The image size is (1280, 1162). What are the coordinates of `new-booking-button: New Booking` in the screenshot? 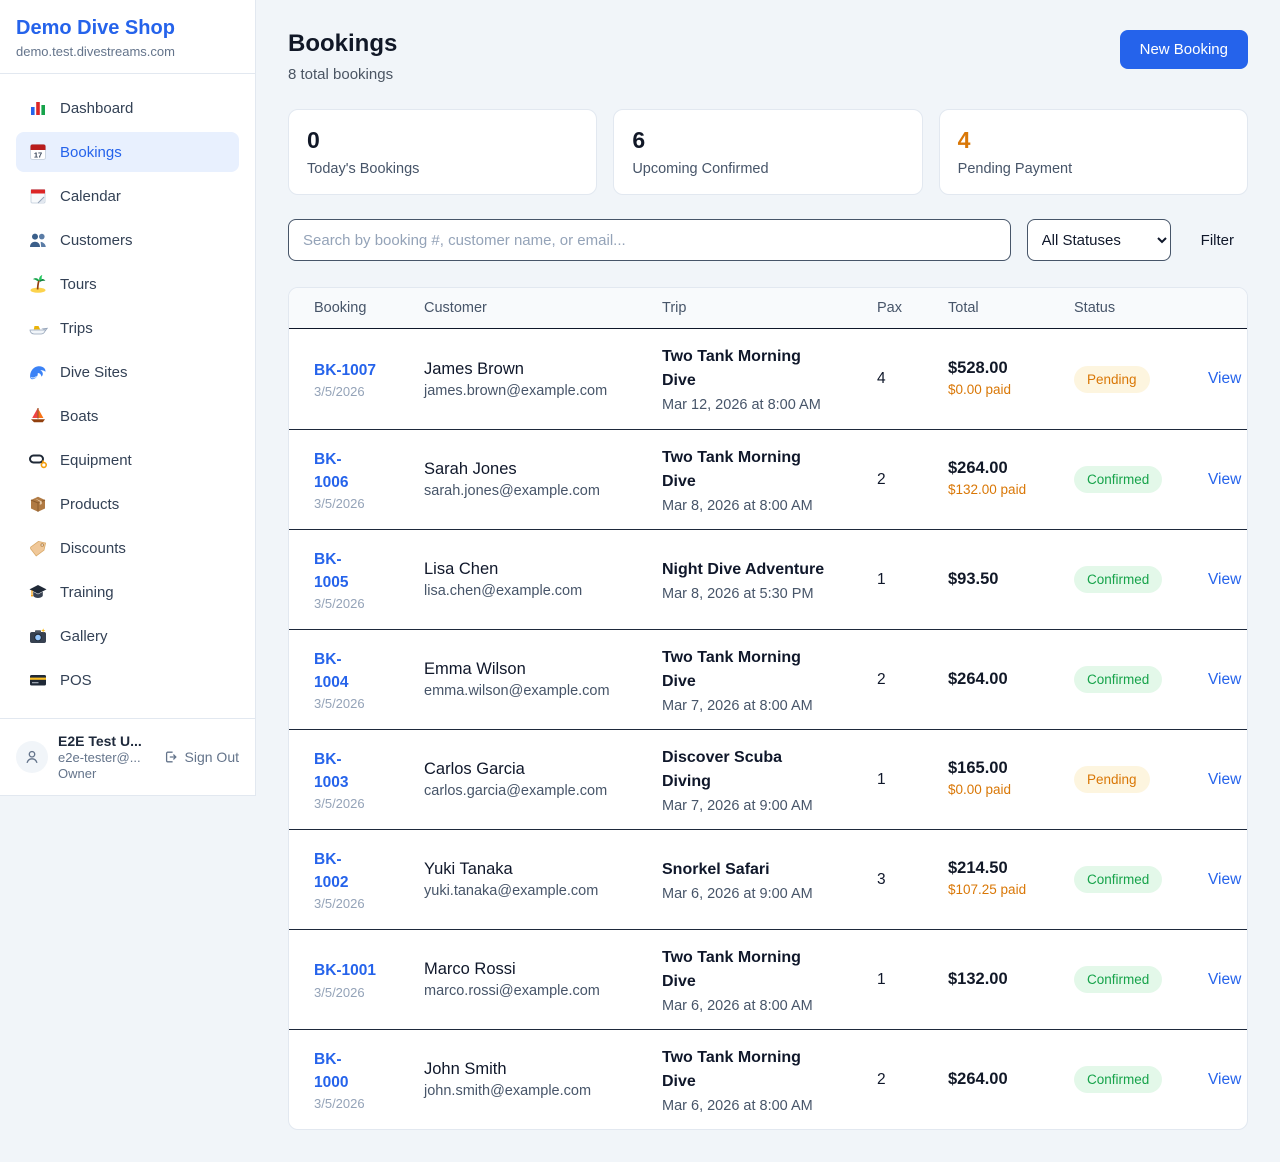 It's located at (1183, 49).